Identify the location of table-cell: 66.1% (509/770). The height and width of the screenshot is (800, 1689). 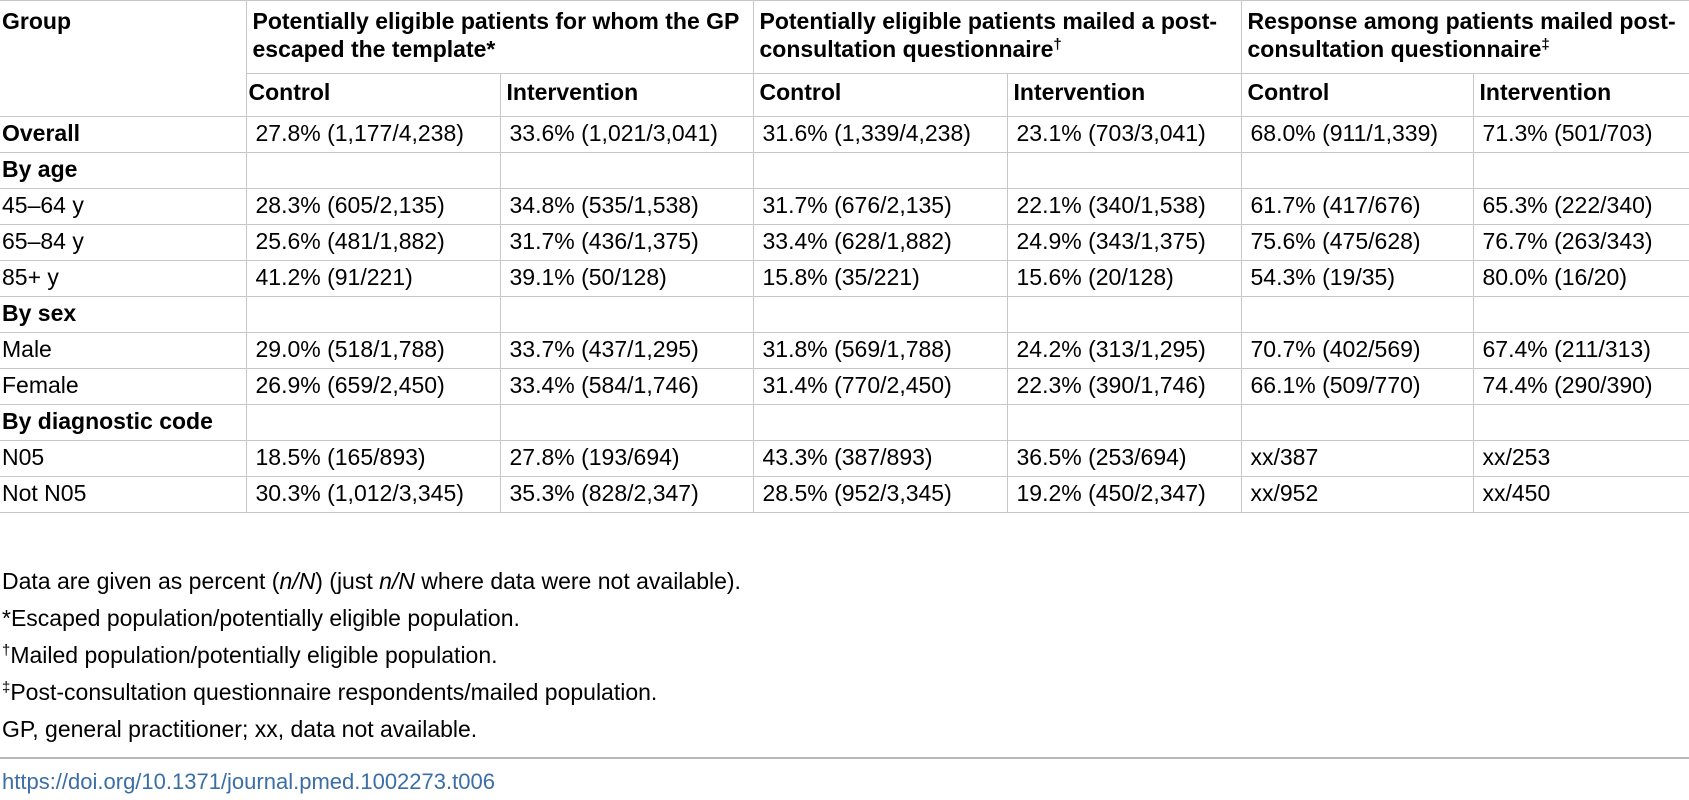
(1357, 386).